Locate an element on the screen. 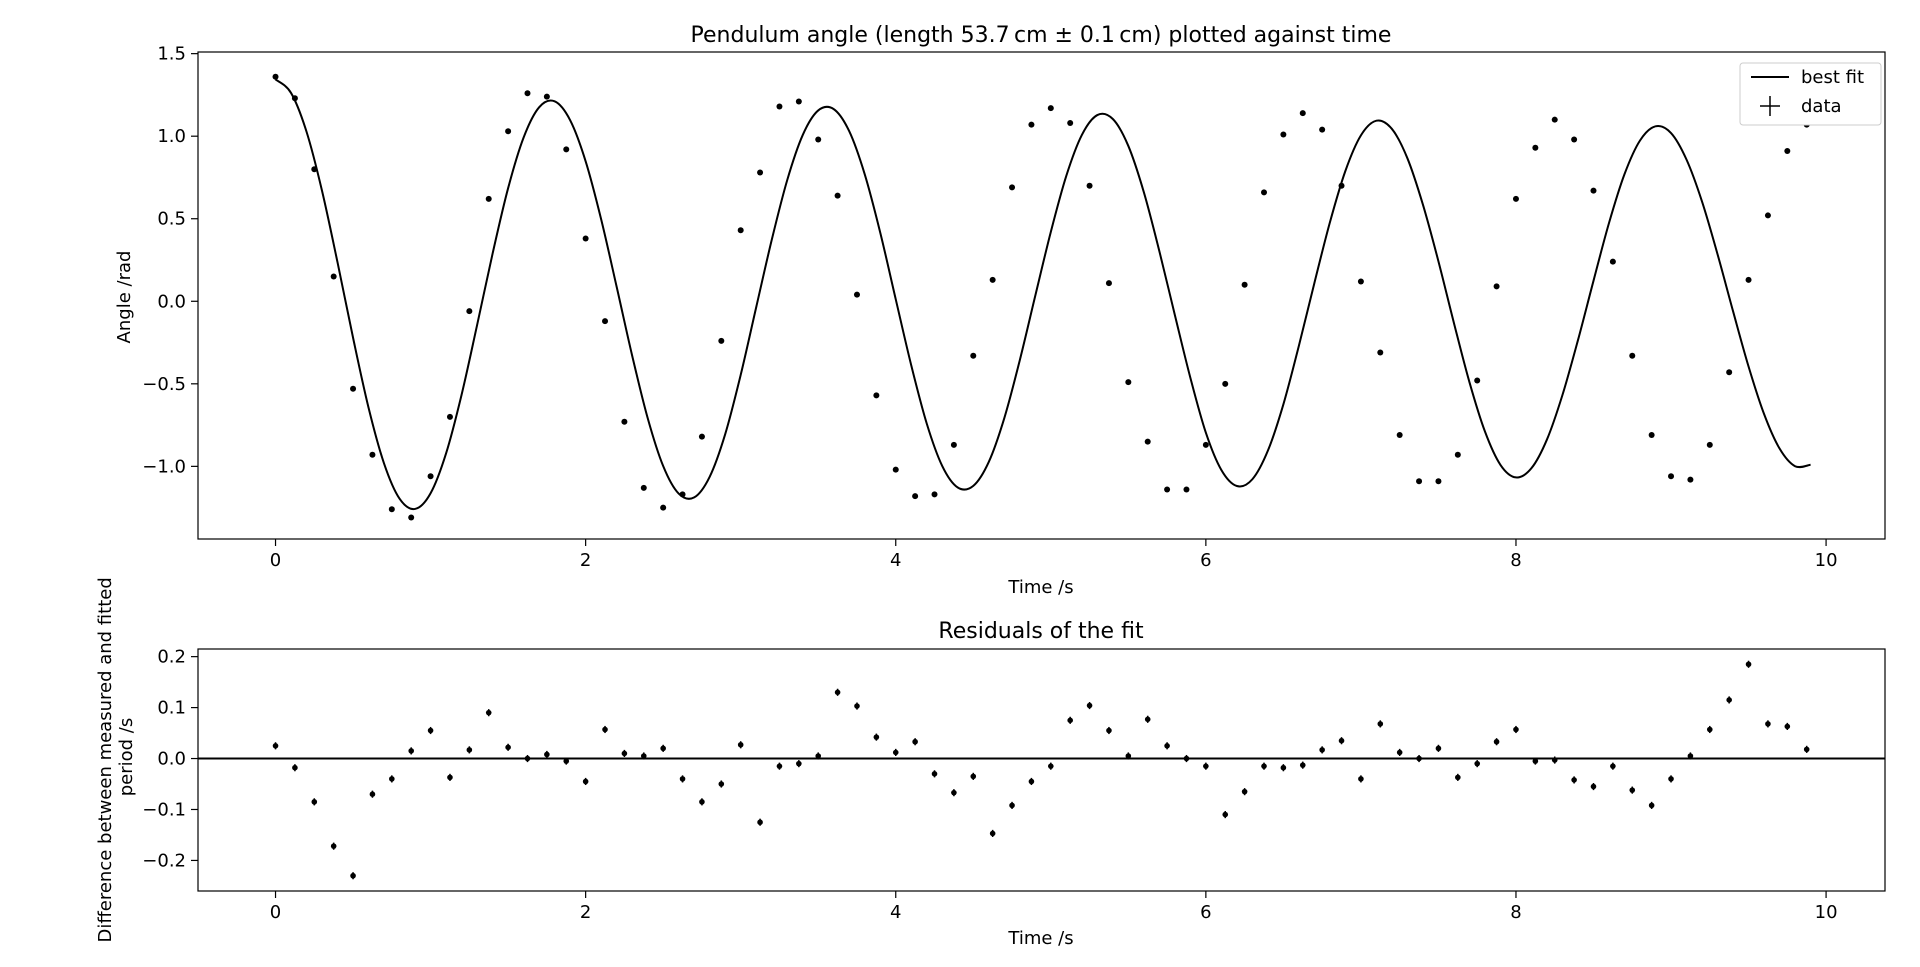 The height and width of the screenshot is (967, 1920). legend-best-fit-label: best fit is located at coordinates (1832, 77).